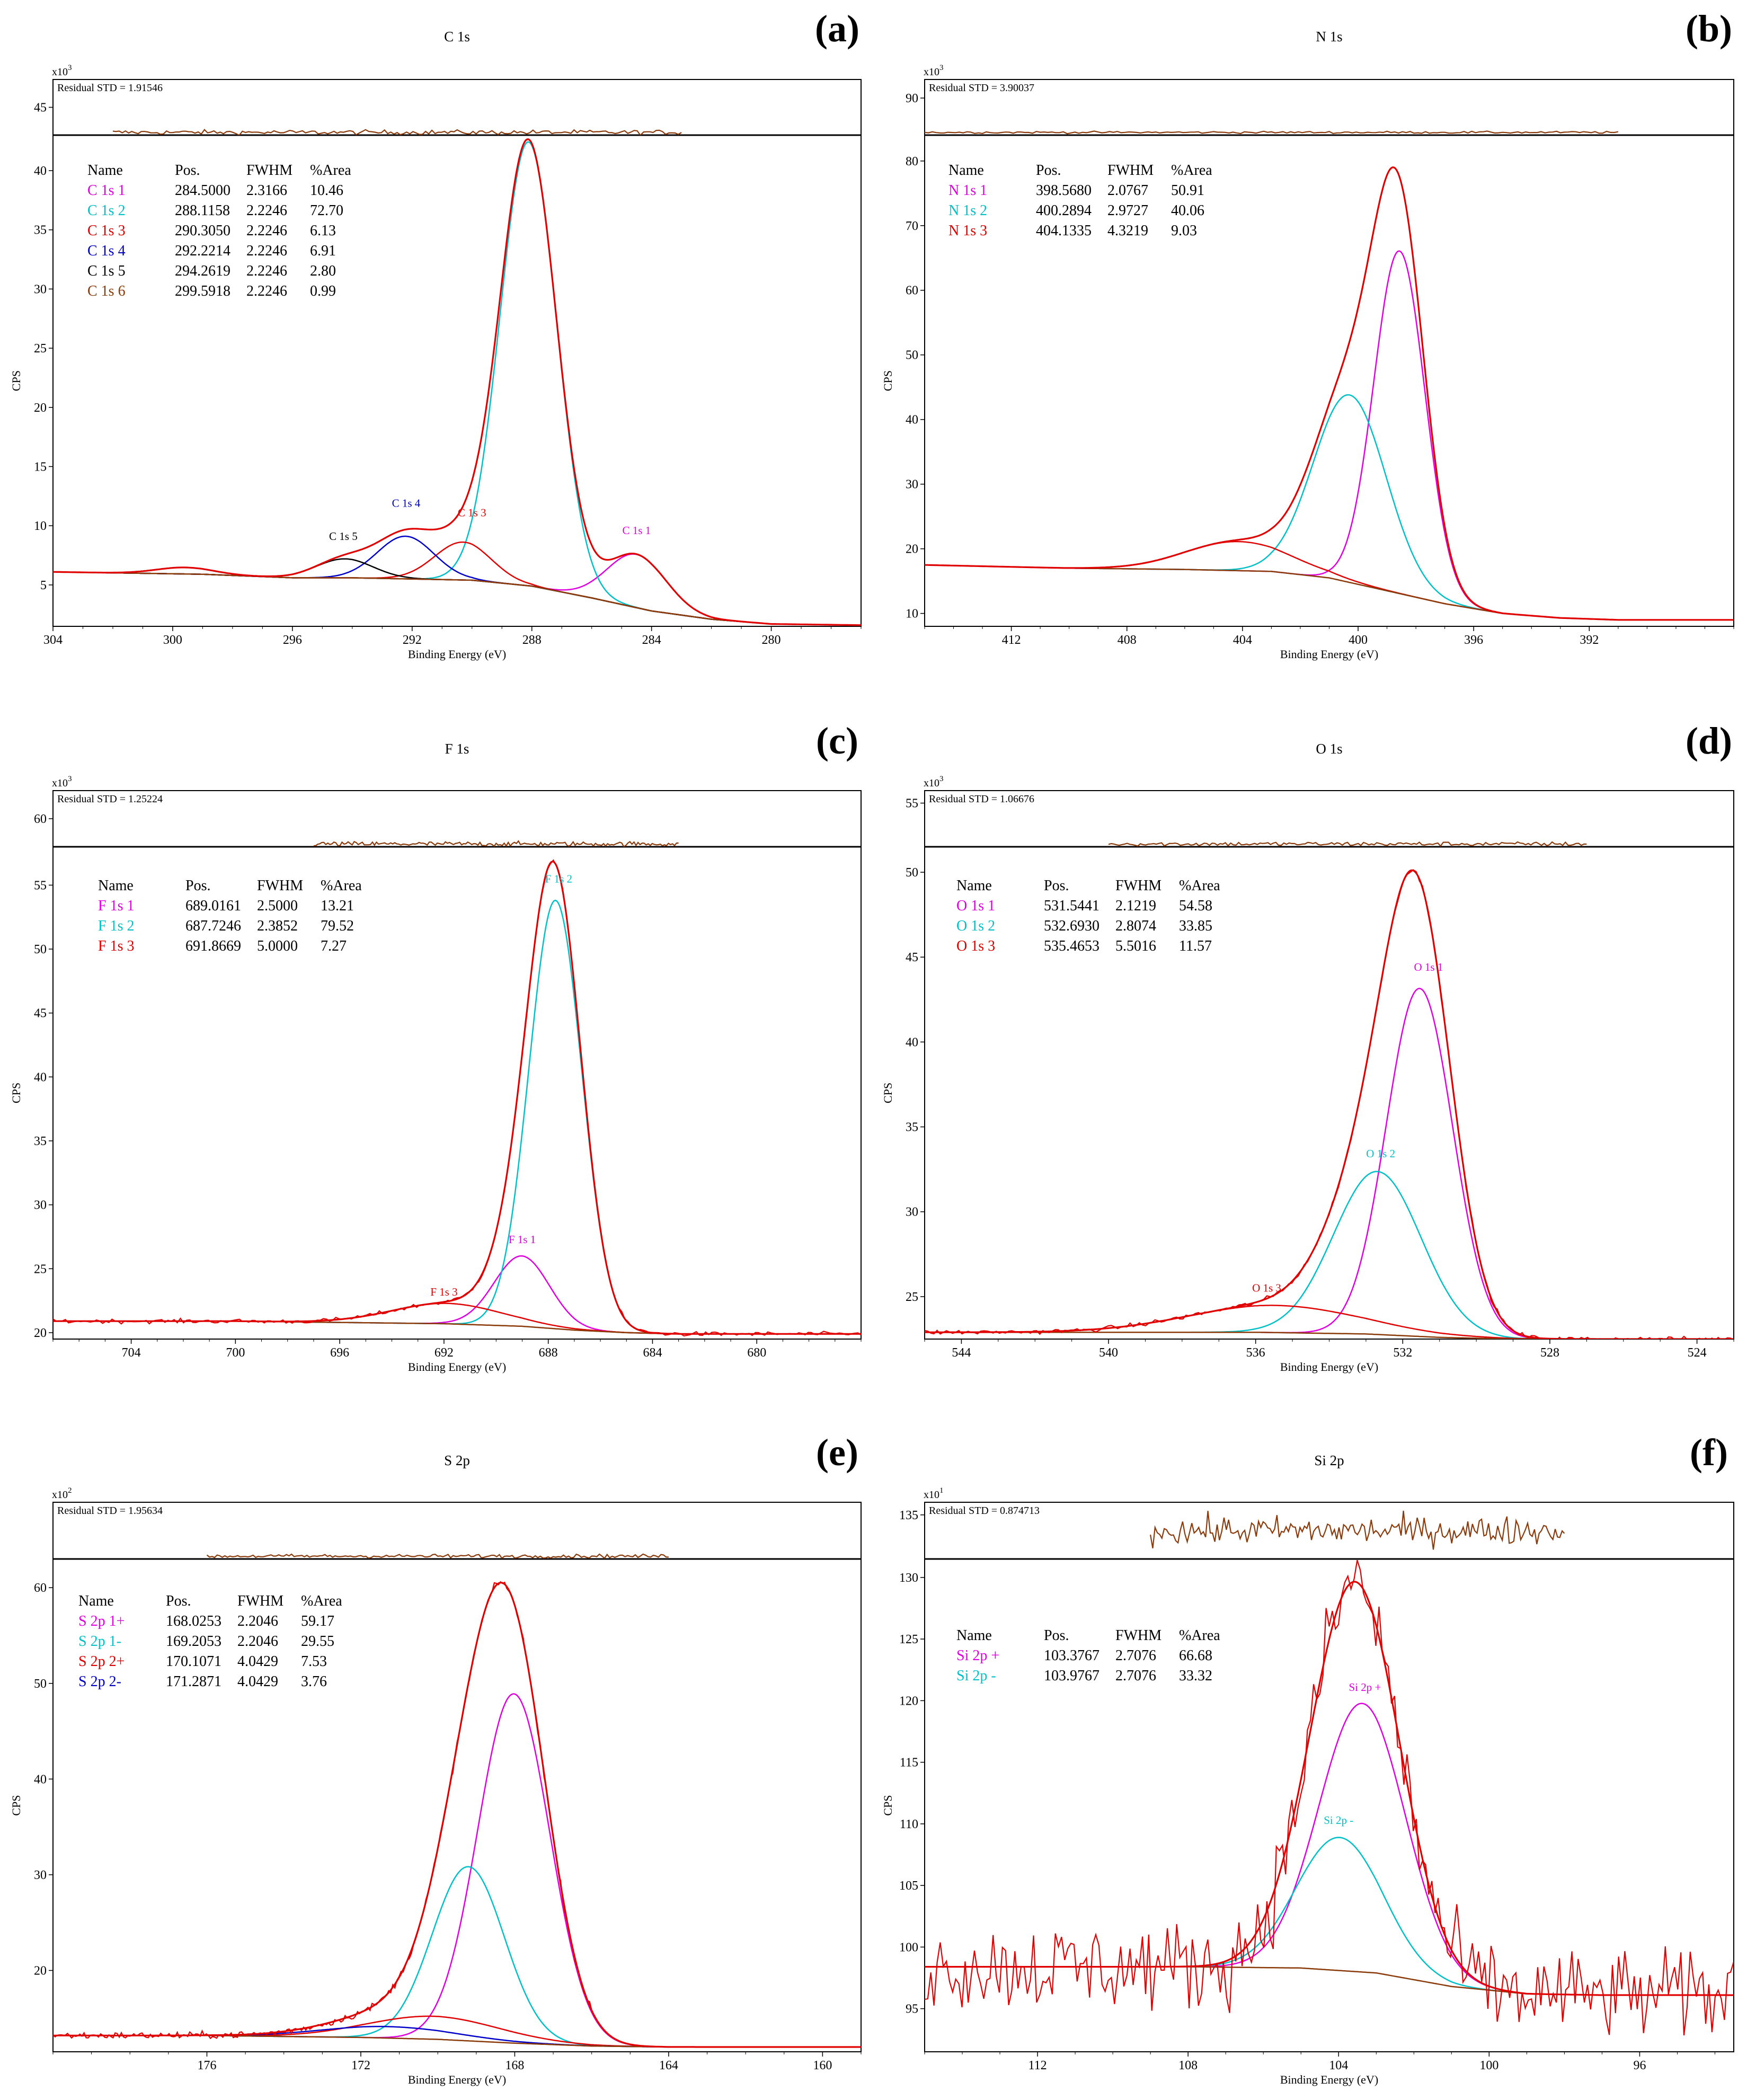  Describe the element at coordinates (1108, 1353) in the screenshot. I see `x-tick-label: 540` at that location.